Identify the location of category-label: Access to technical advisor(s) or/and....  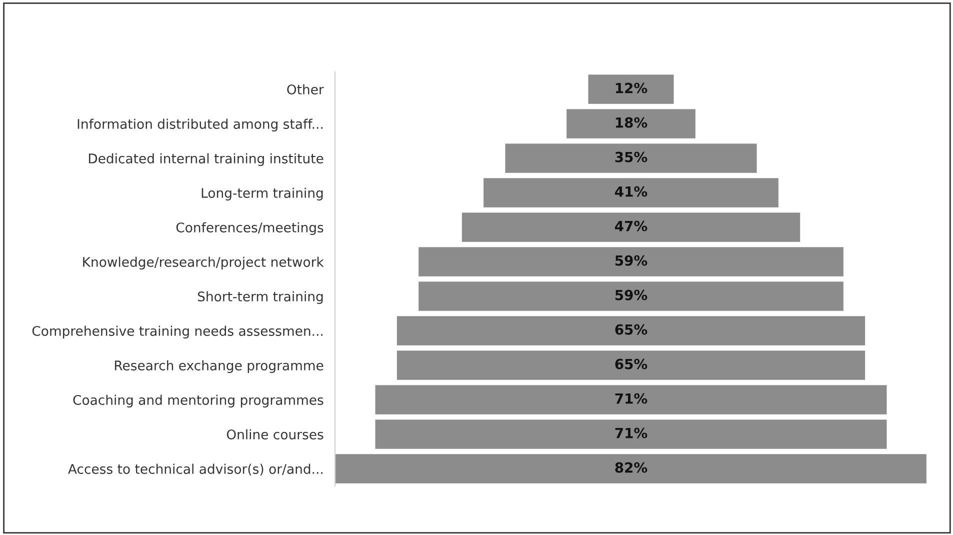
(195, 470).